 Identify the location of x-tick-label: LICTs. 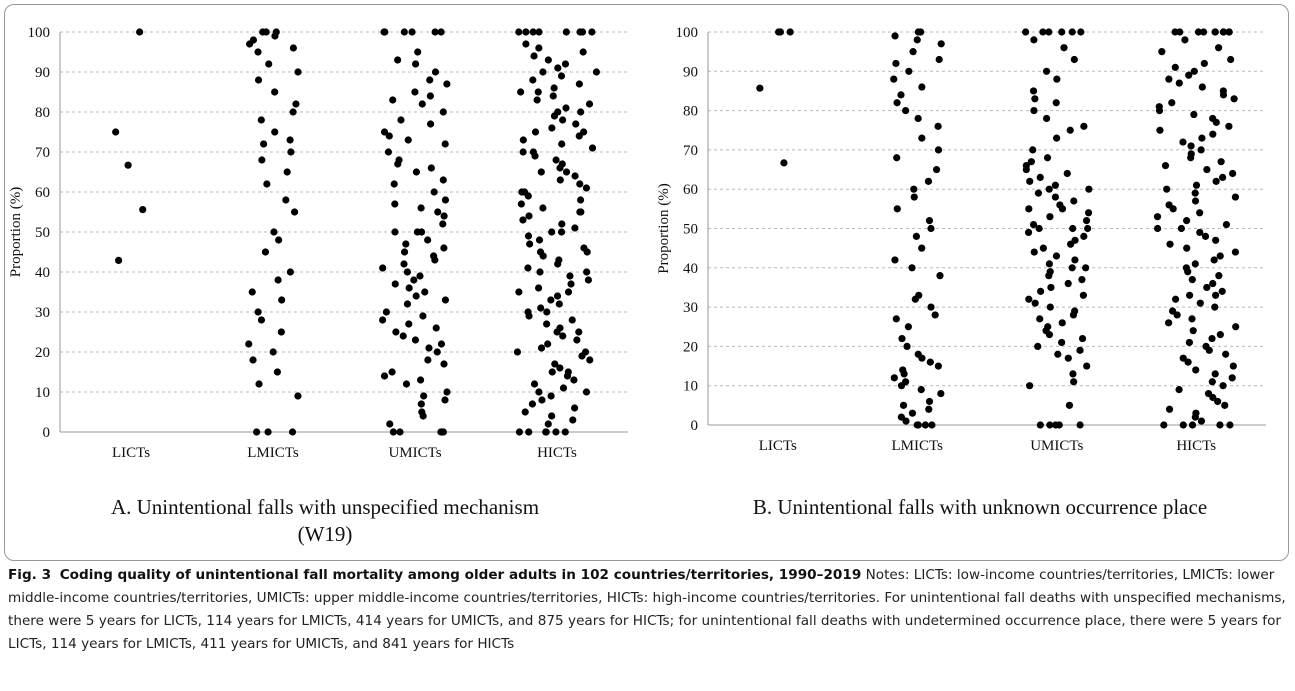
(131, 453).